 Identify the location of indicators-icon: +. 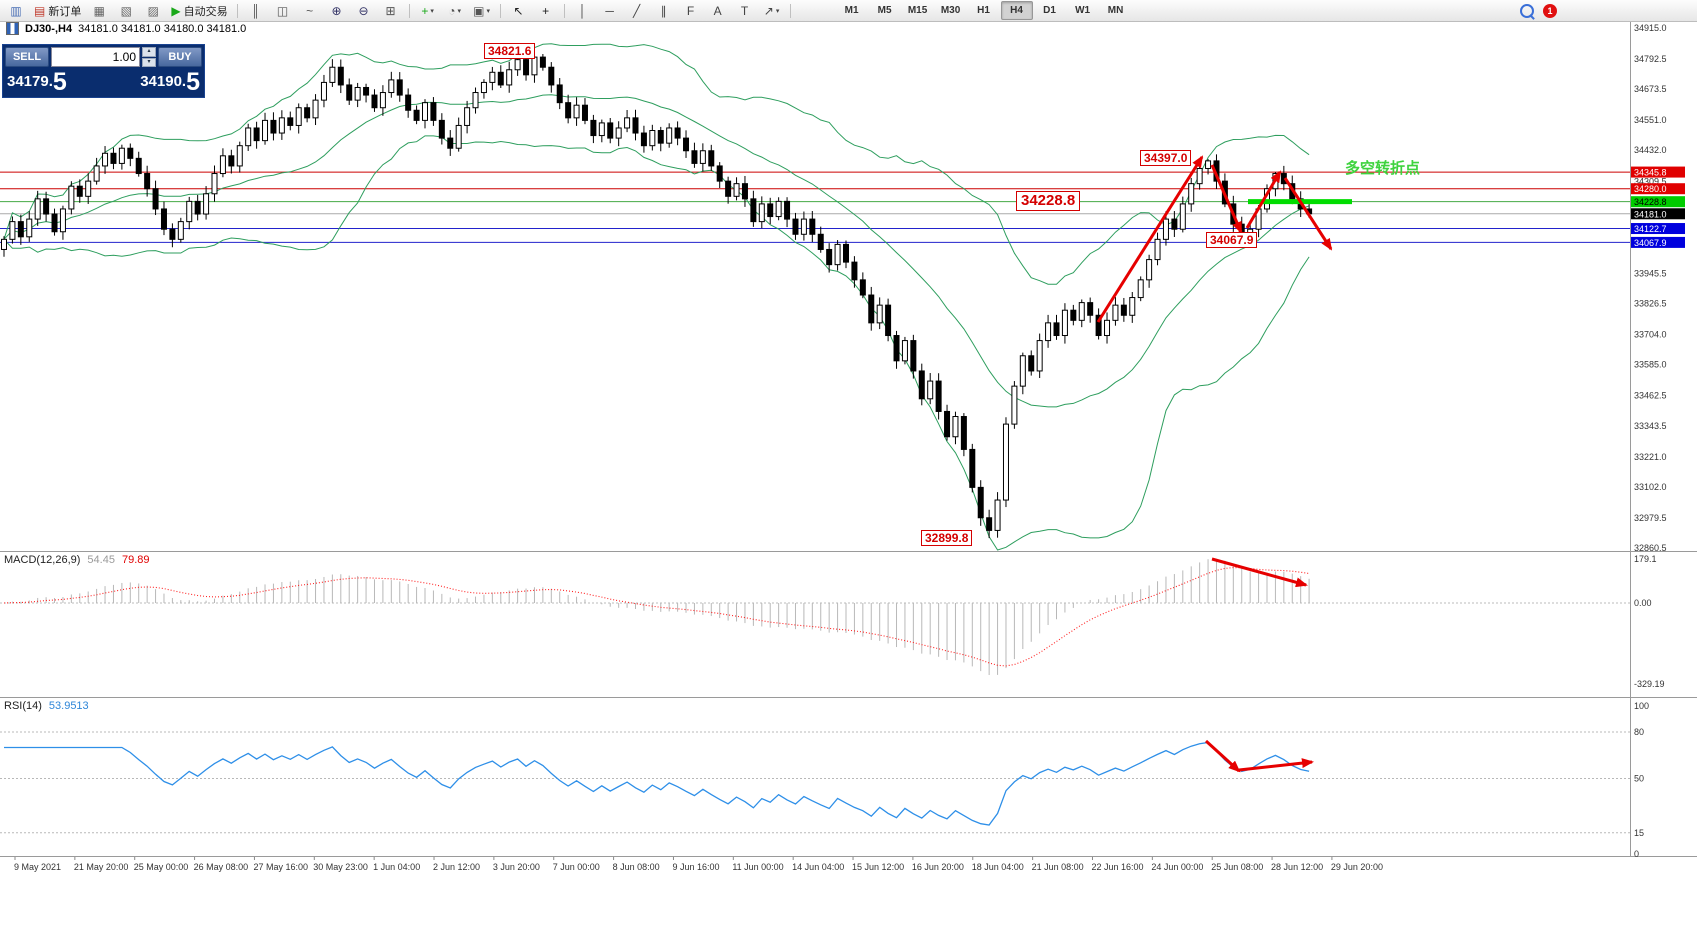
(425, 10).